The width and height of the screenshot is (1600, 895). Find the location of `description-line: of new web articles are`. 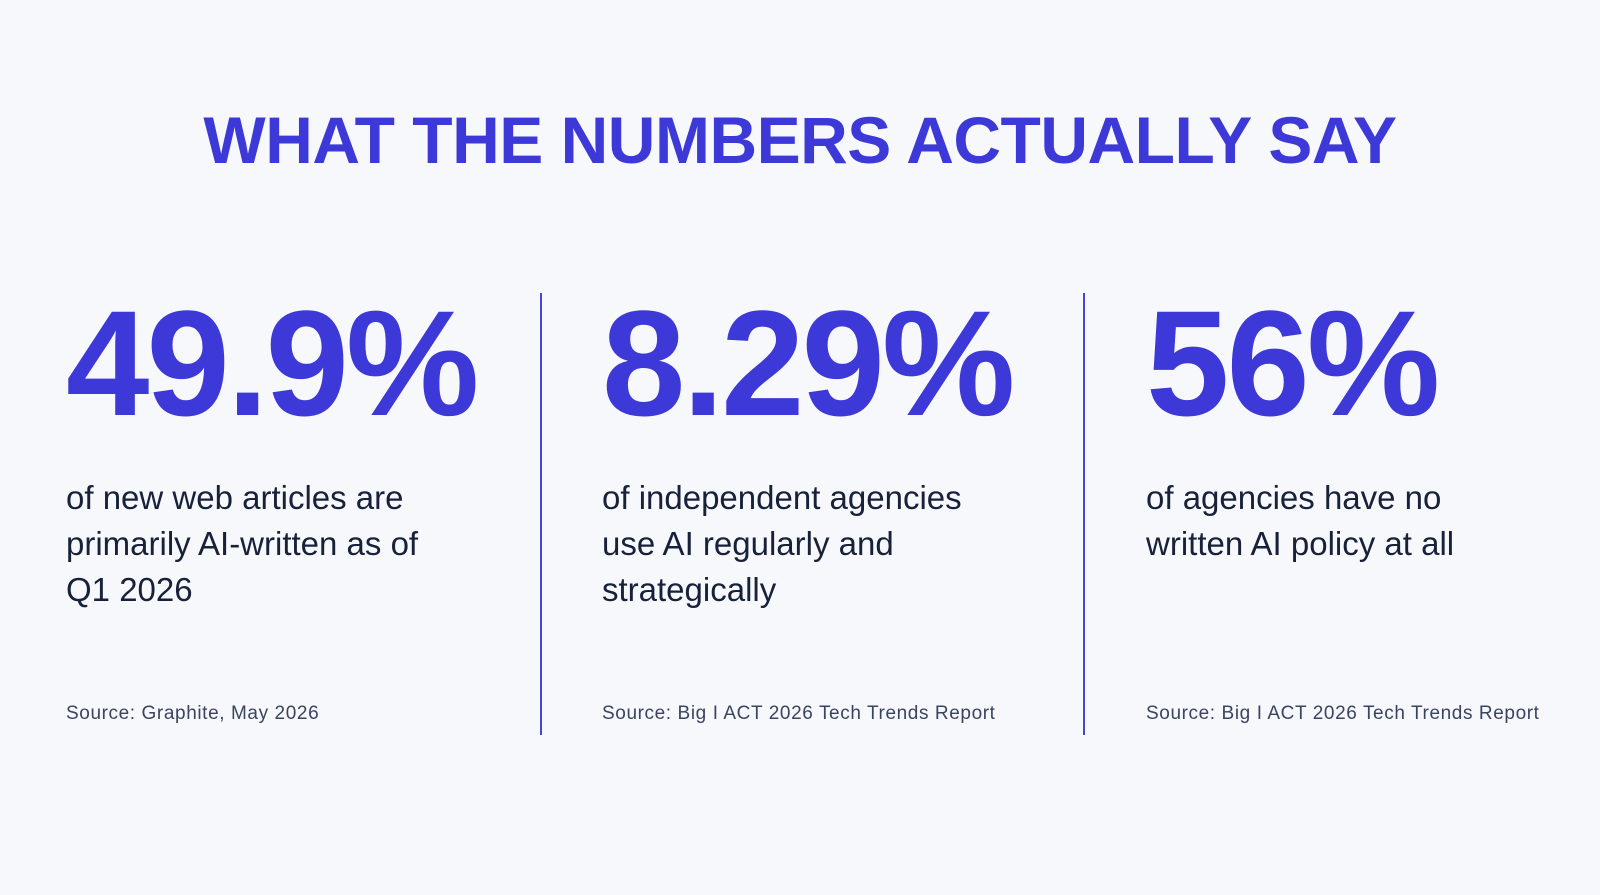

description-line: of new web articles are is located at coordinates (235, 497).